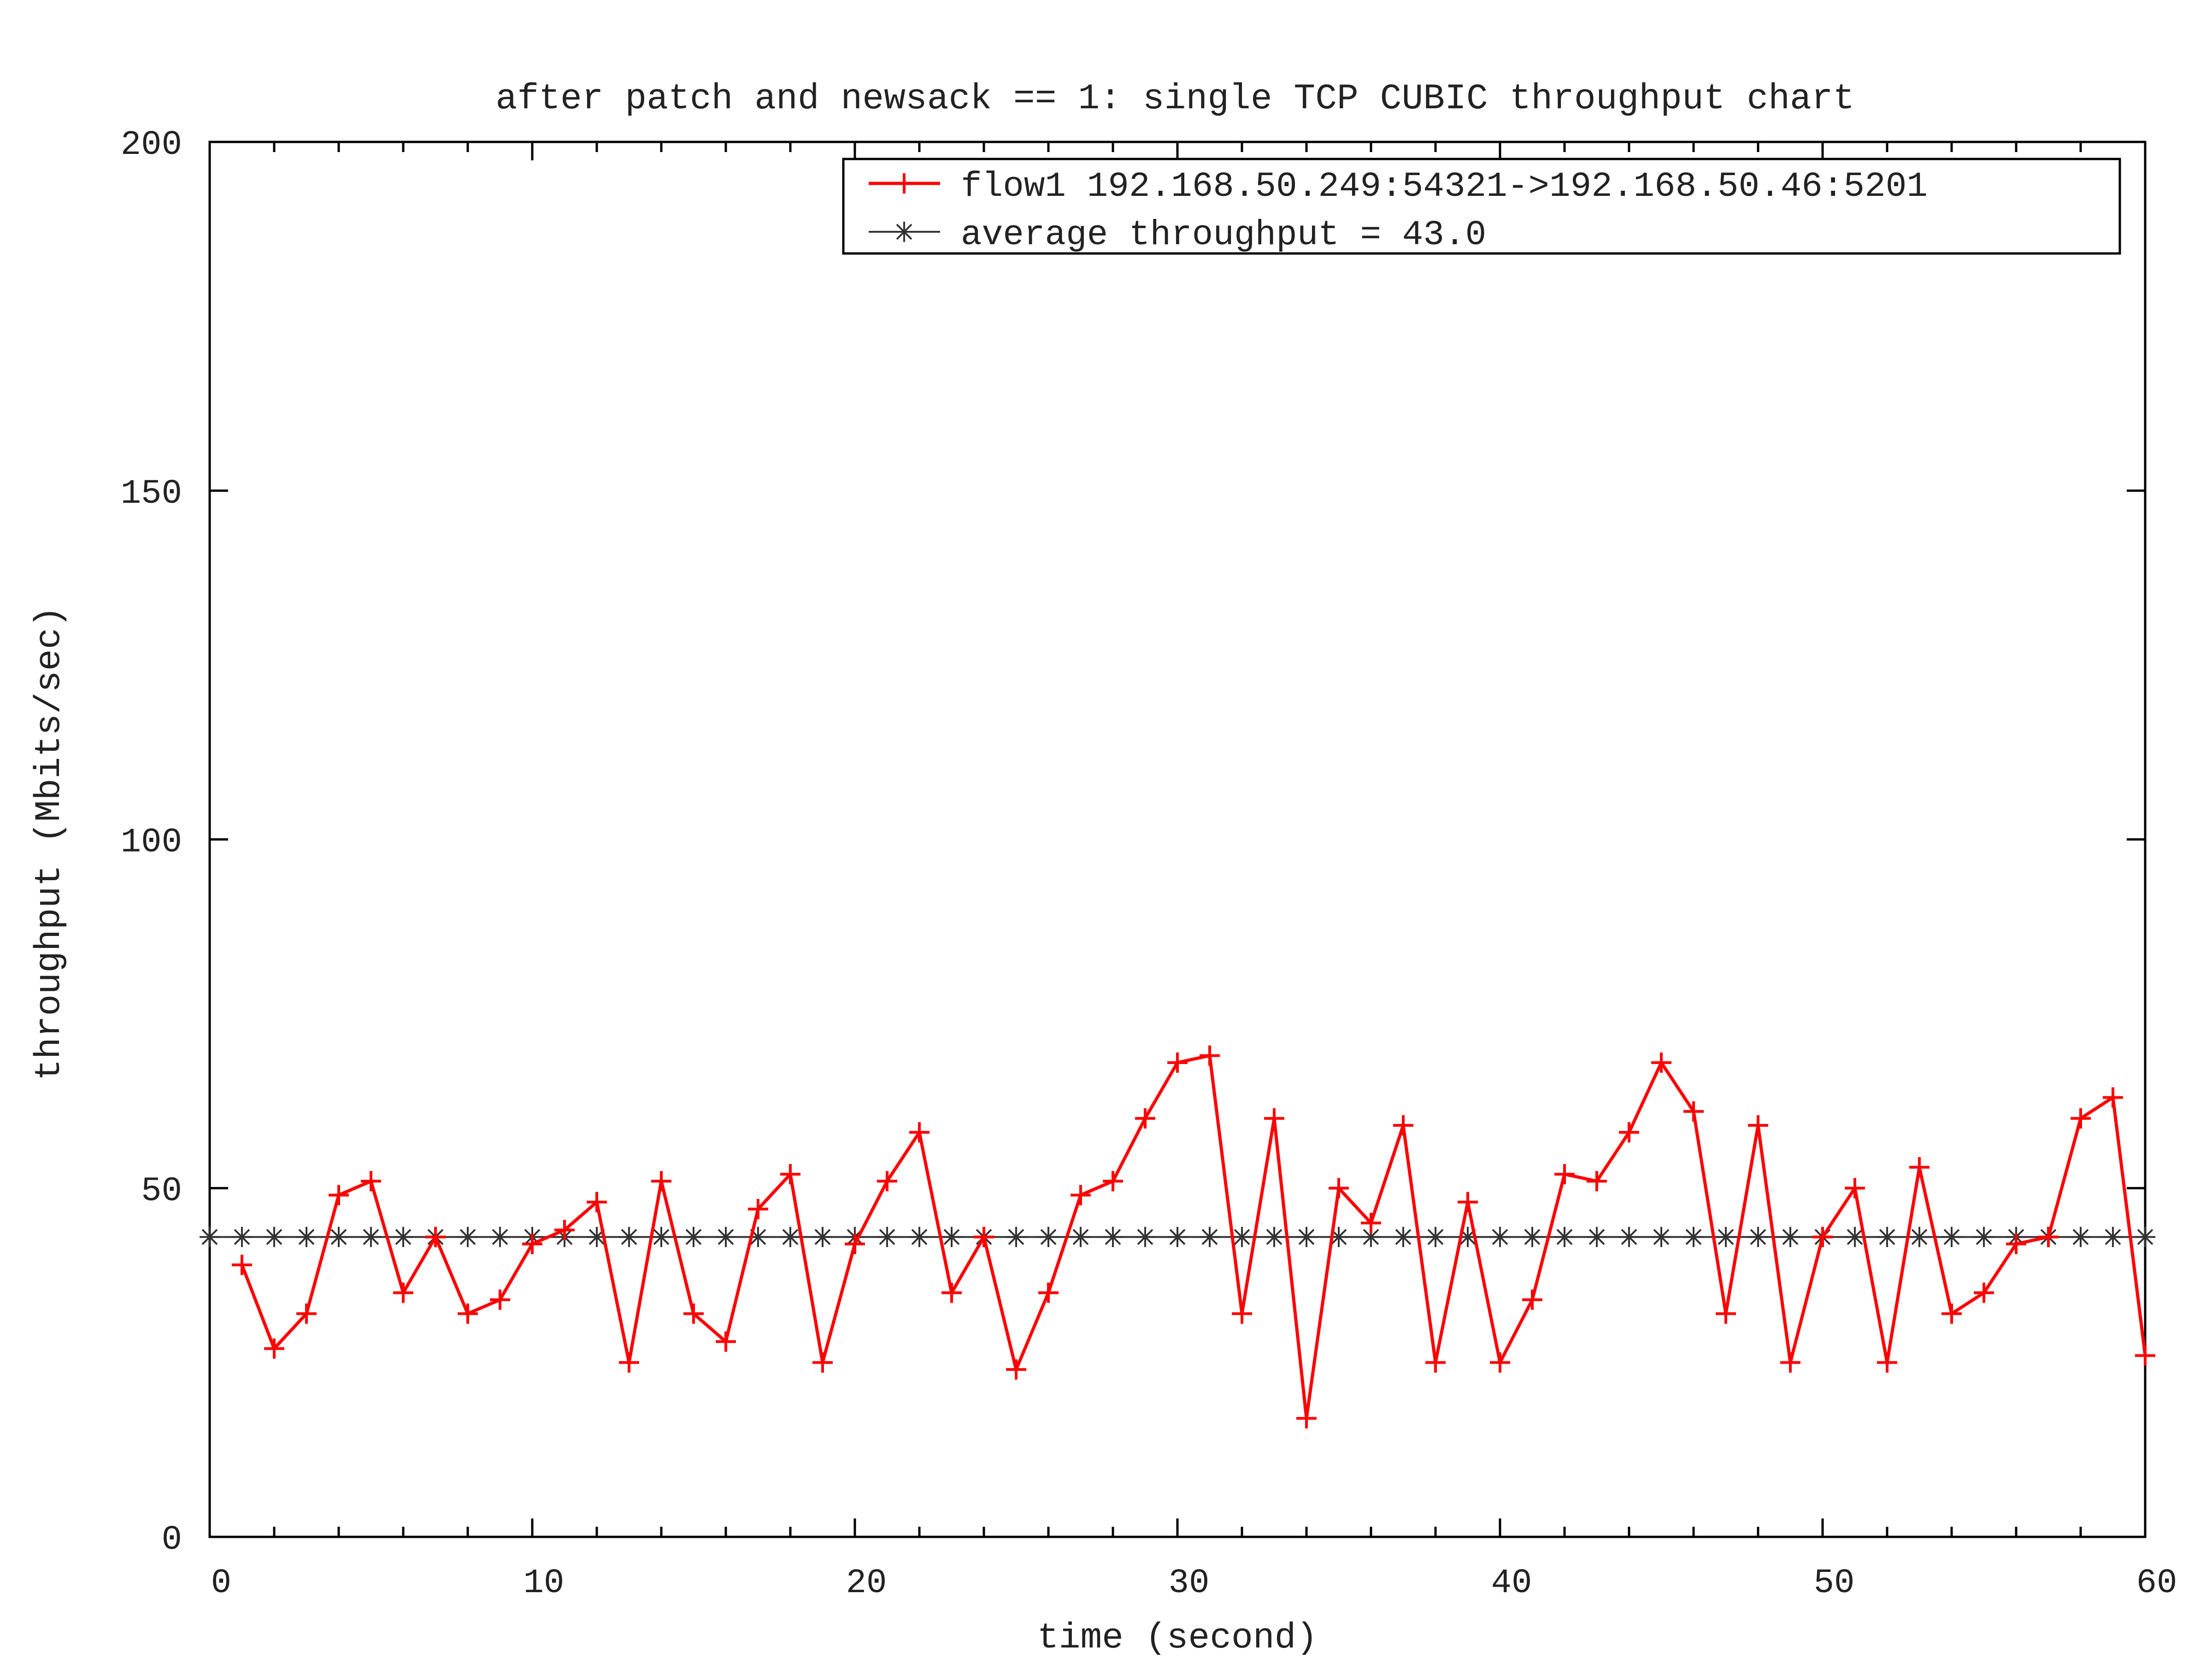 The width and height of the screenshot is (2212, 1659). Describe the element at coordinates (49, 843) in the screenshot. I see `y-axis-label: throughput (Mbits/sec)` at that location.